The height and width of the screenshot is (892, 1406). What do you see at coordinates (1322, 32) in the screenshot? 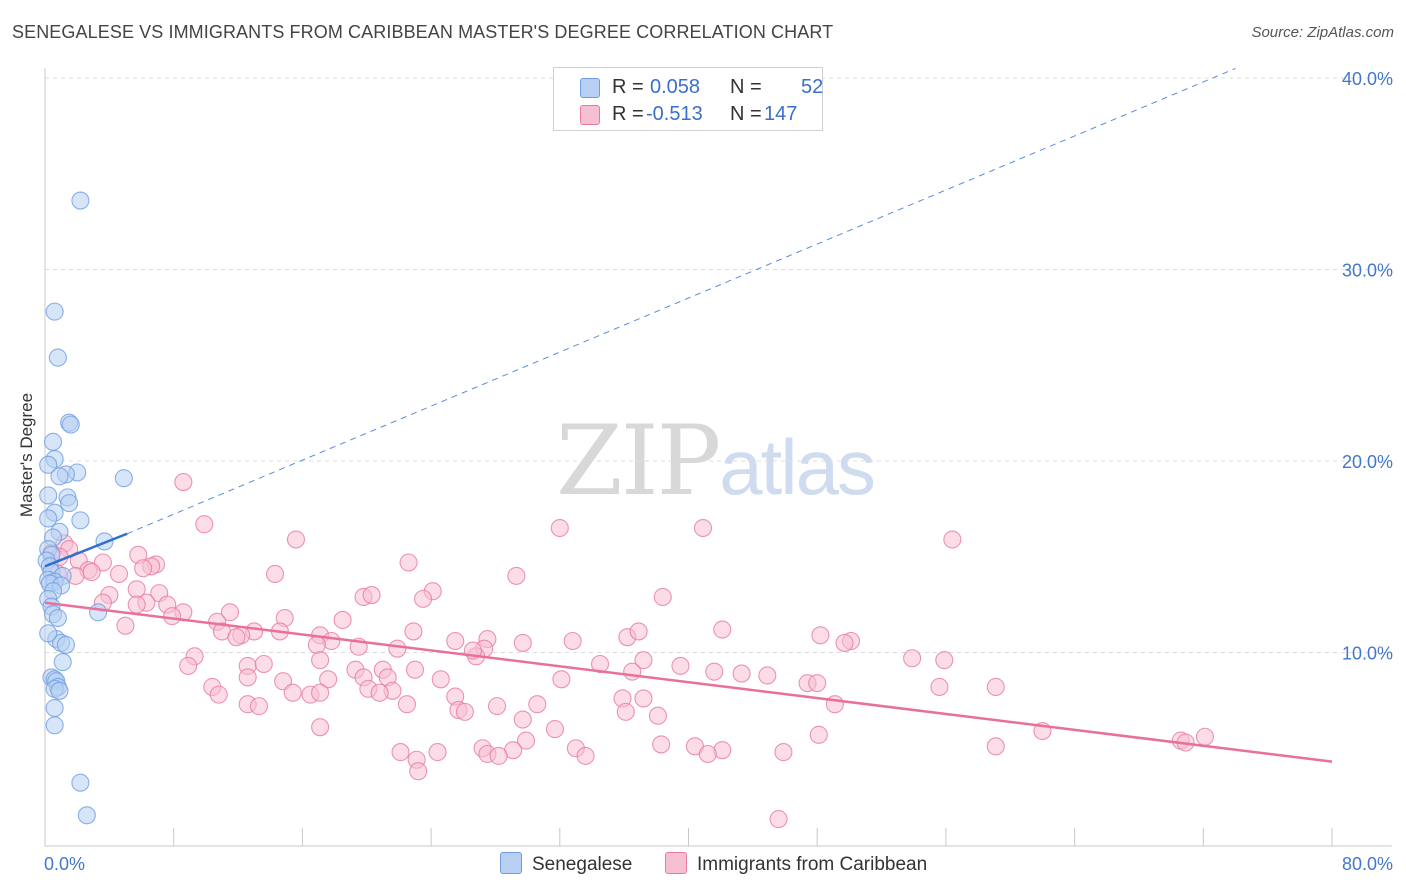
I see `source-label: Source: ZipAtlas.com` at bounding box center [1322, 32].